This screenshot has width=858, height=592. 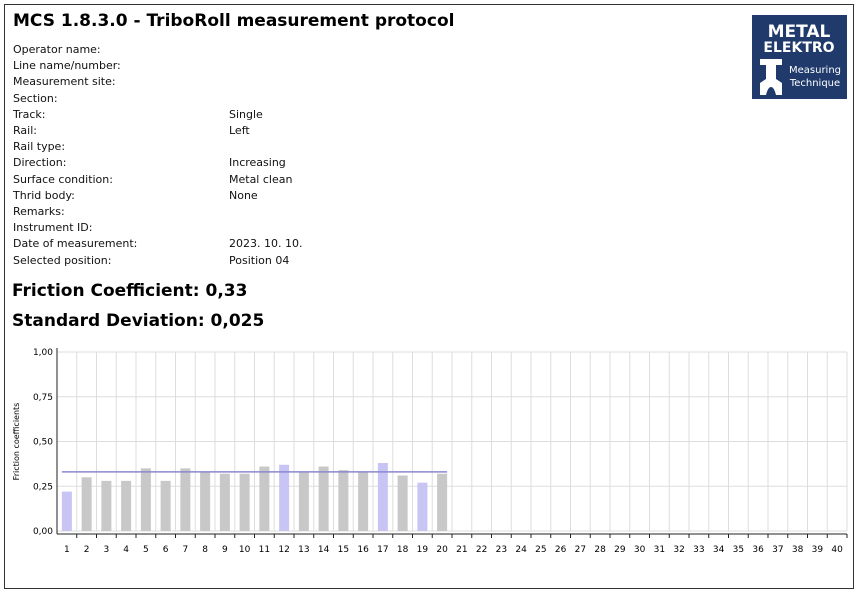 I want to click on x-tick-label: 5, so click(x=146, y=550).